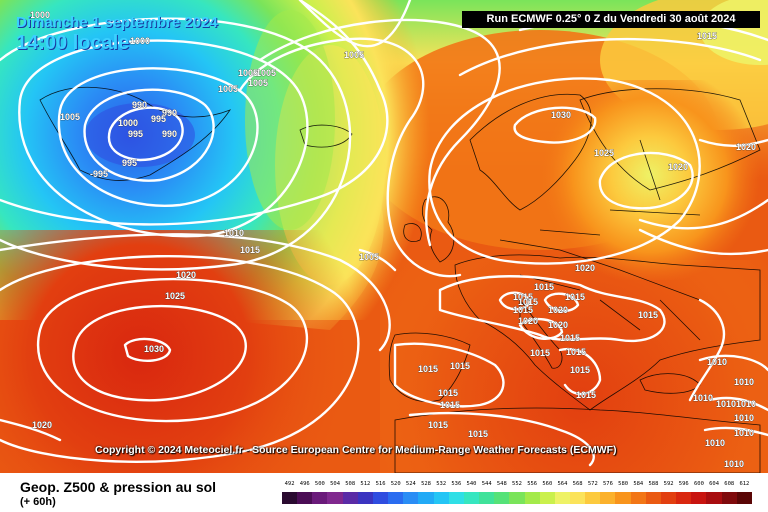  Describe the element at coordinates (592, 484) in the screenshot. I see `legend-label: 572` at that location.